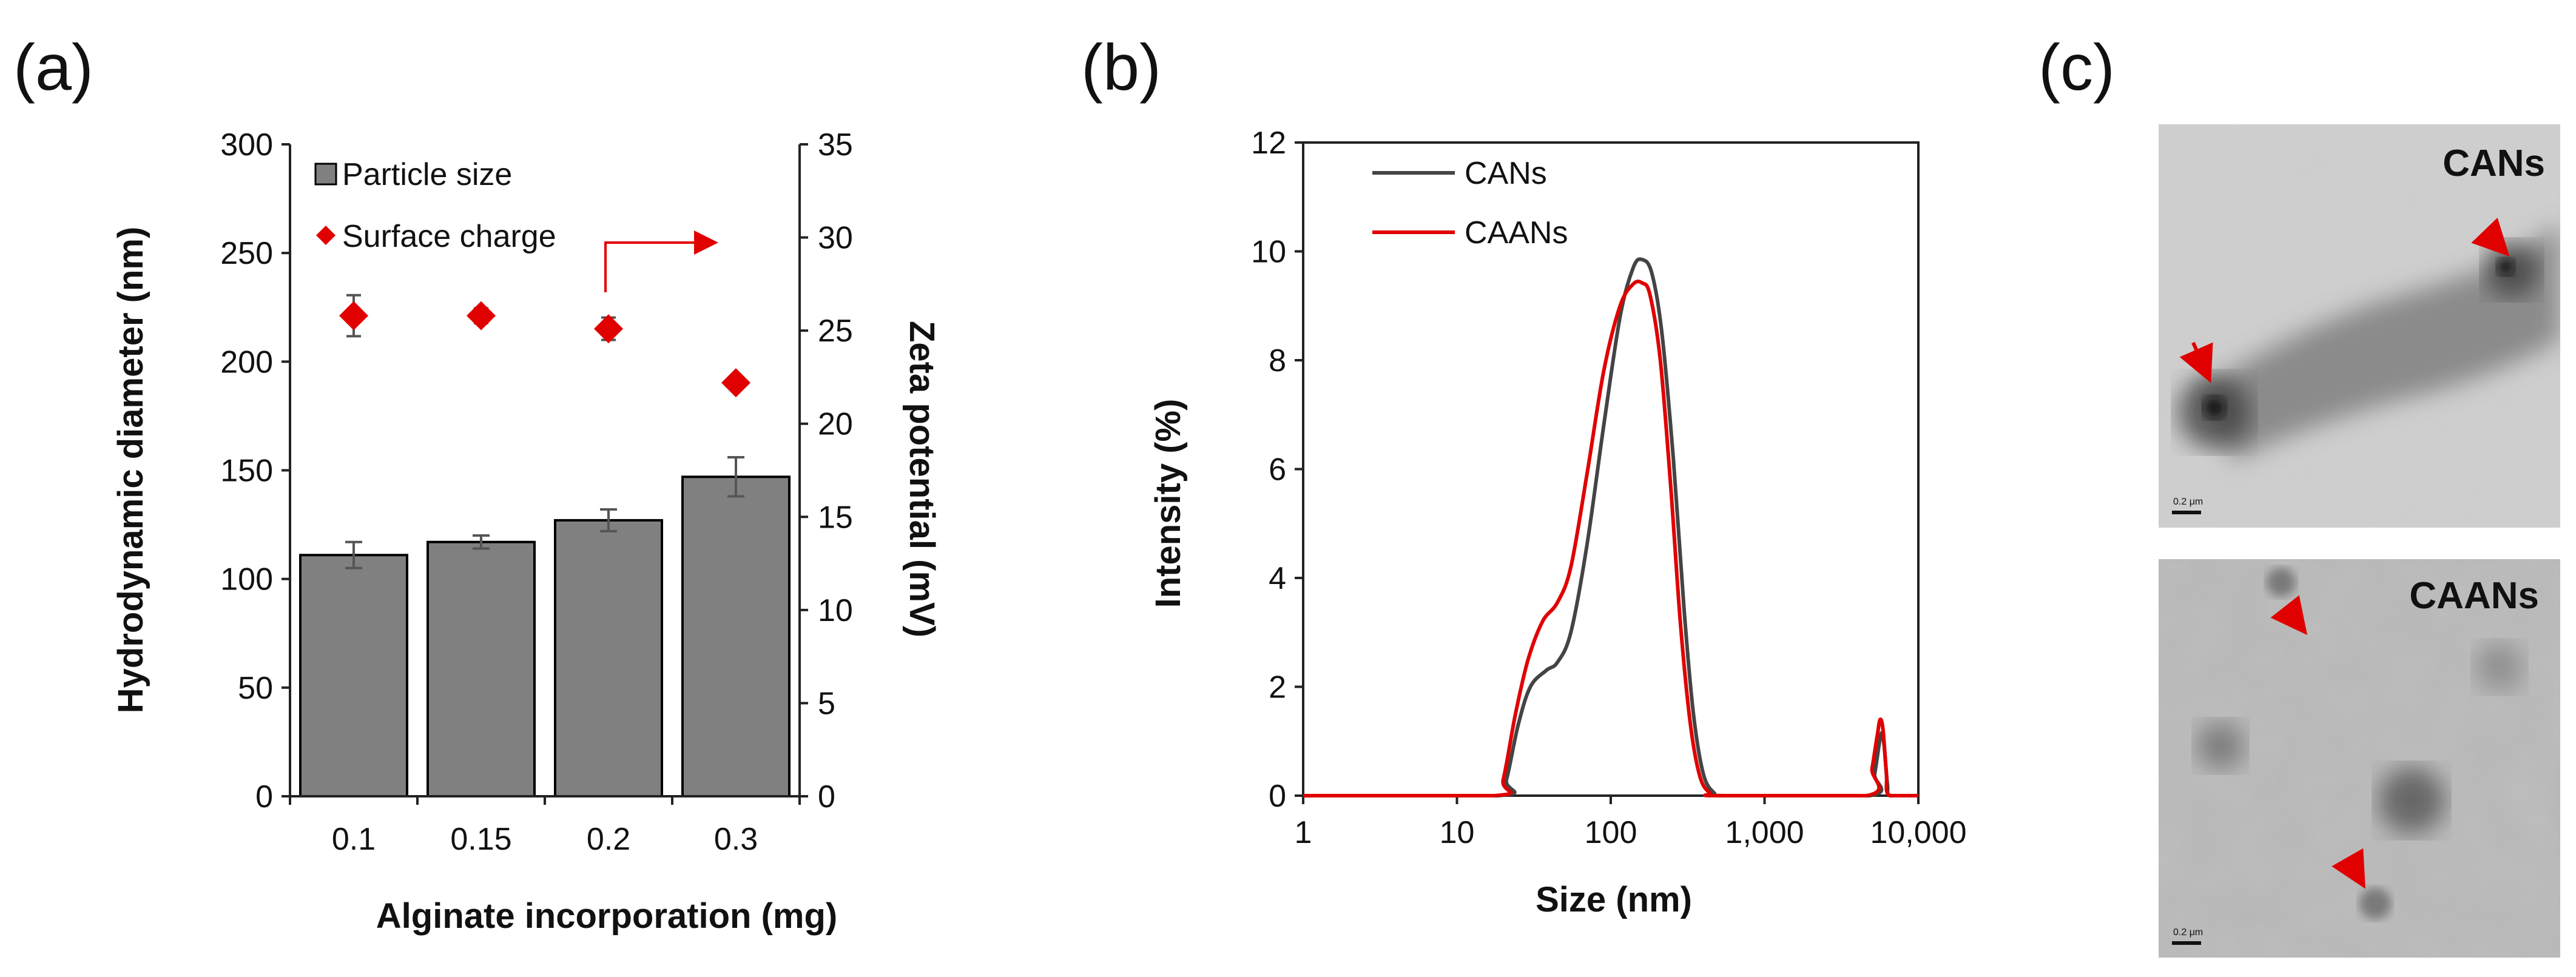  What do you see at coordinates (2076, 67) in the screenshot?
I see `panel-c-label: (c)` at bounding box center [2076, 67].